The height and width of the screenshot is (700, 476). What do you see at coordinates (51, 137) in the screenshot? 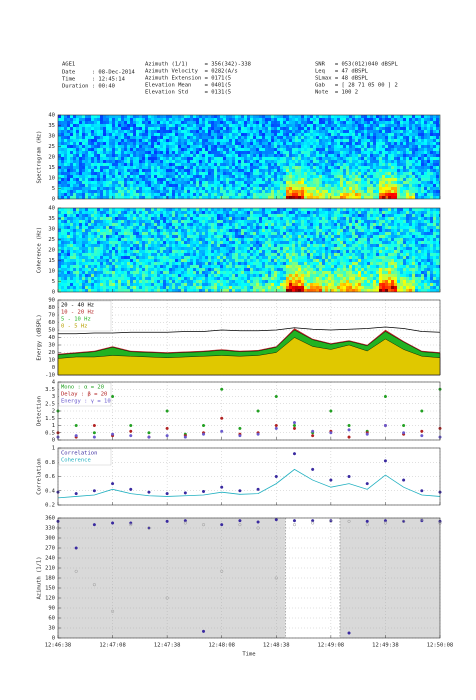
I see `y-tick-label: 30` at bounding box center [51, 137].